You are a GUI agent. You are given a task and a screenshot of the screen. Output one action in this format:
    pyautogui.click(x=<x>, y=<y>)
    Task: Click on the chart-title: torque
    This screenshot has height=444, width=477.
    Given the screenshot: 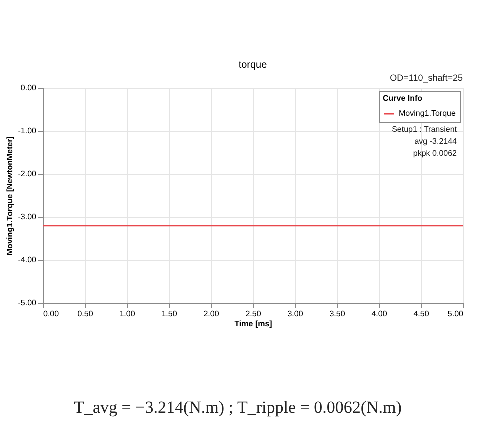 What is the action you would take?
    pyautogui.click(x=253, y=65)
    